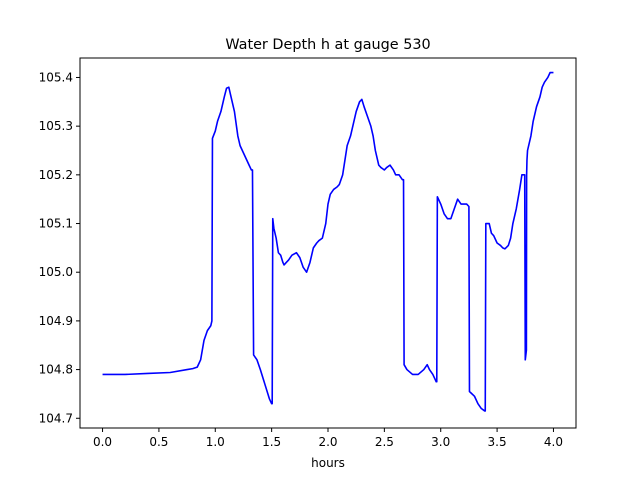  Describe the element at coordinates (56, 272) in the screenshot. I see `y-tick-label: 105.0` at that location.